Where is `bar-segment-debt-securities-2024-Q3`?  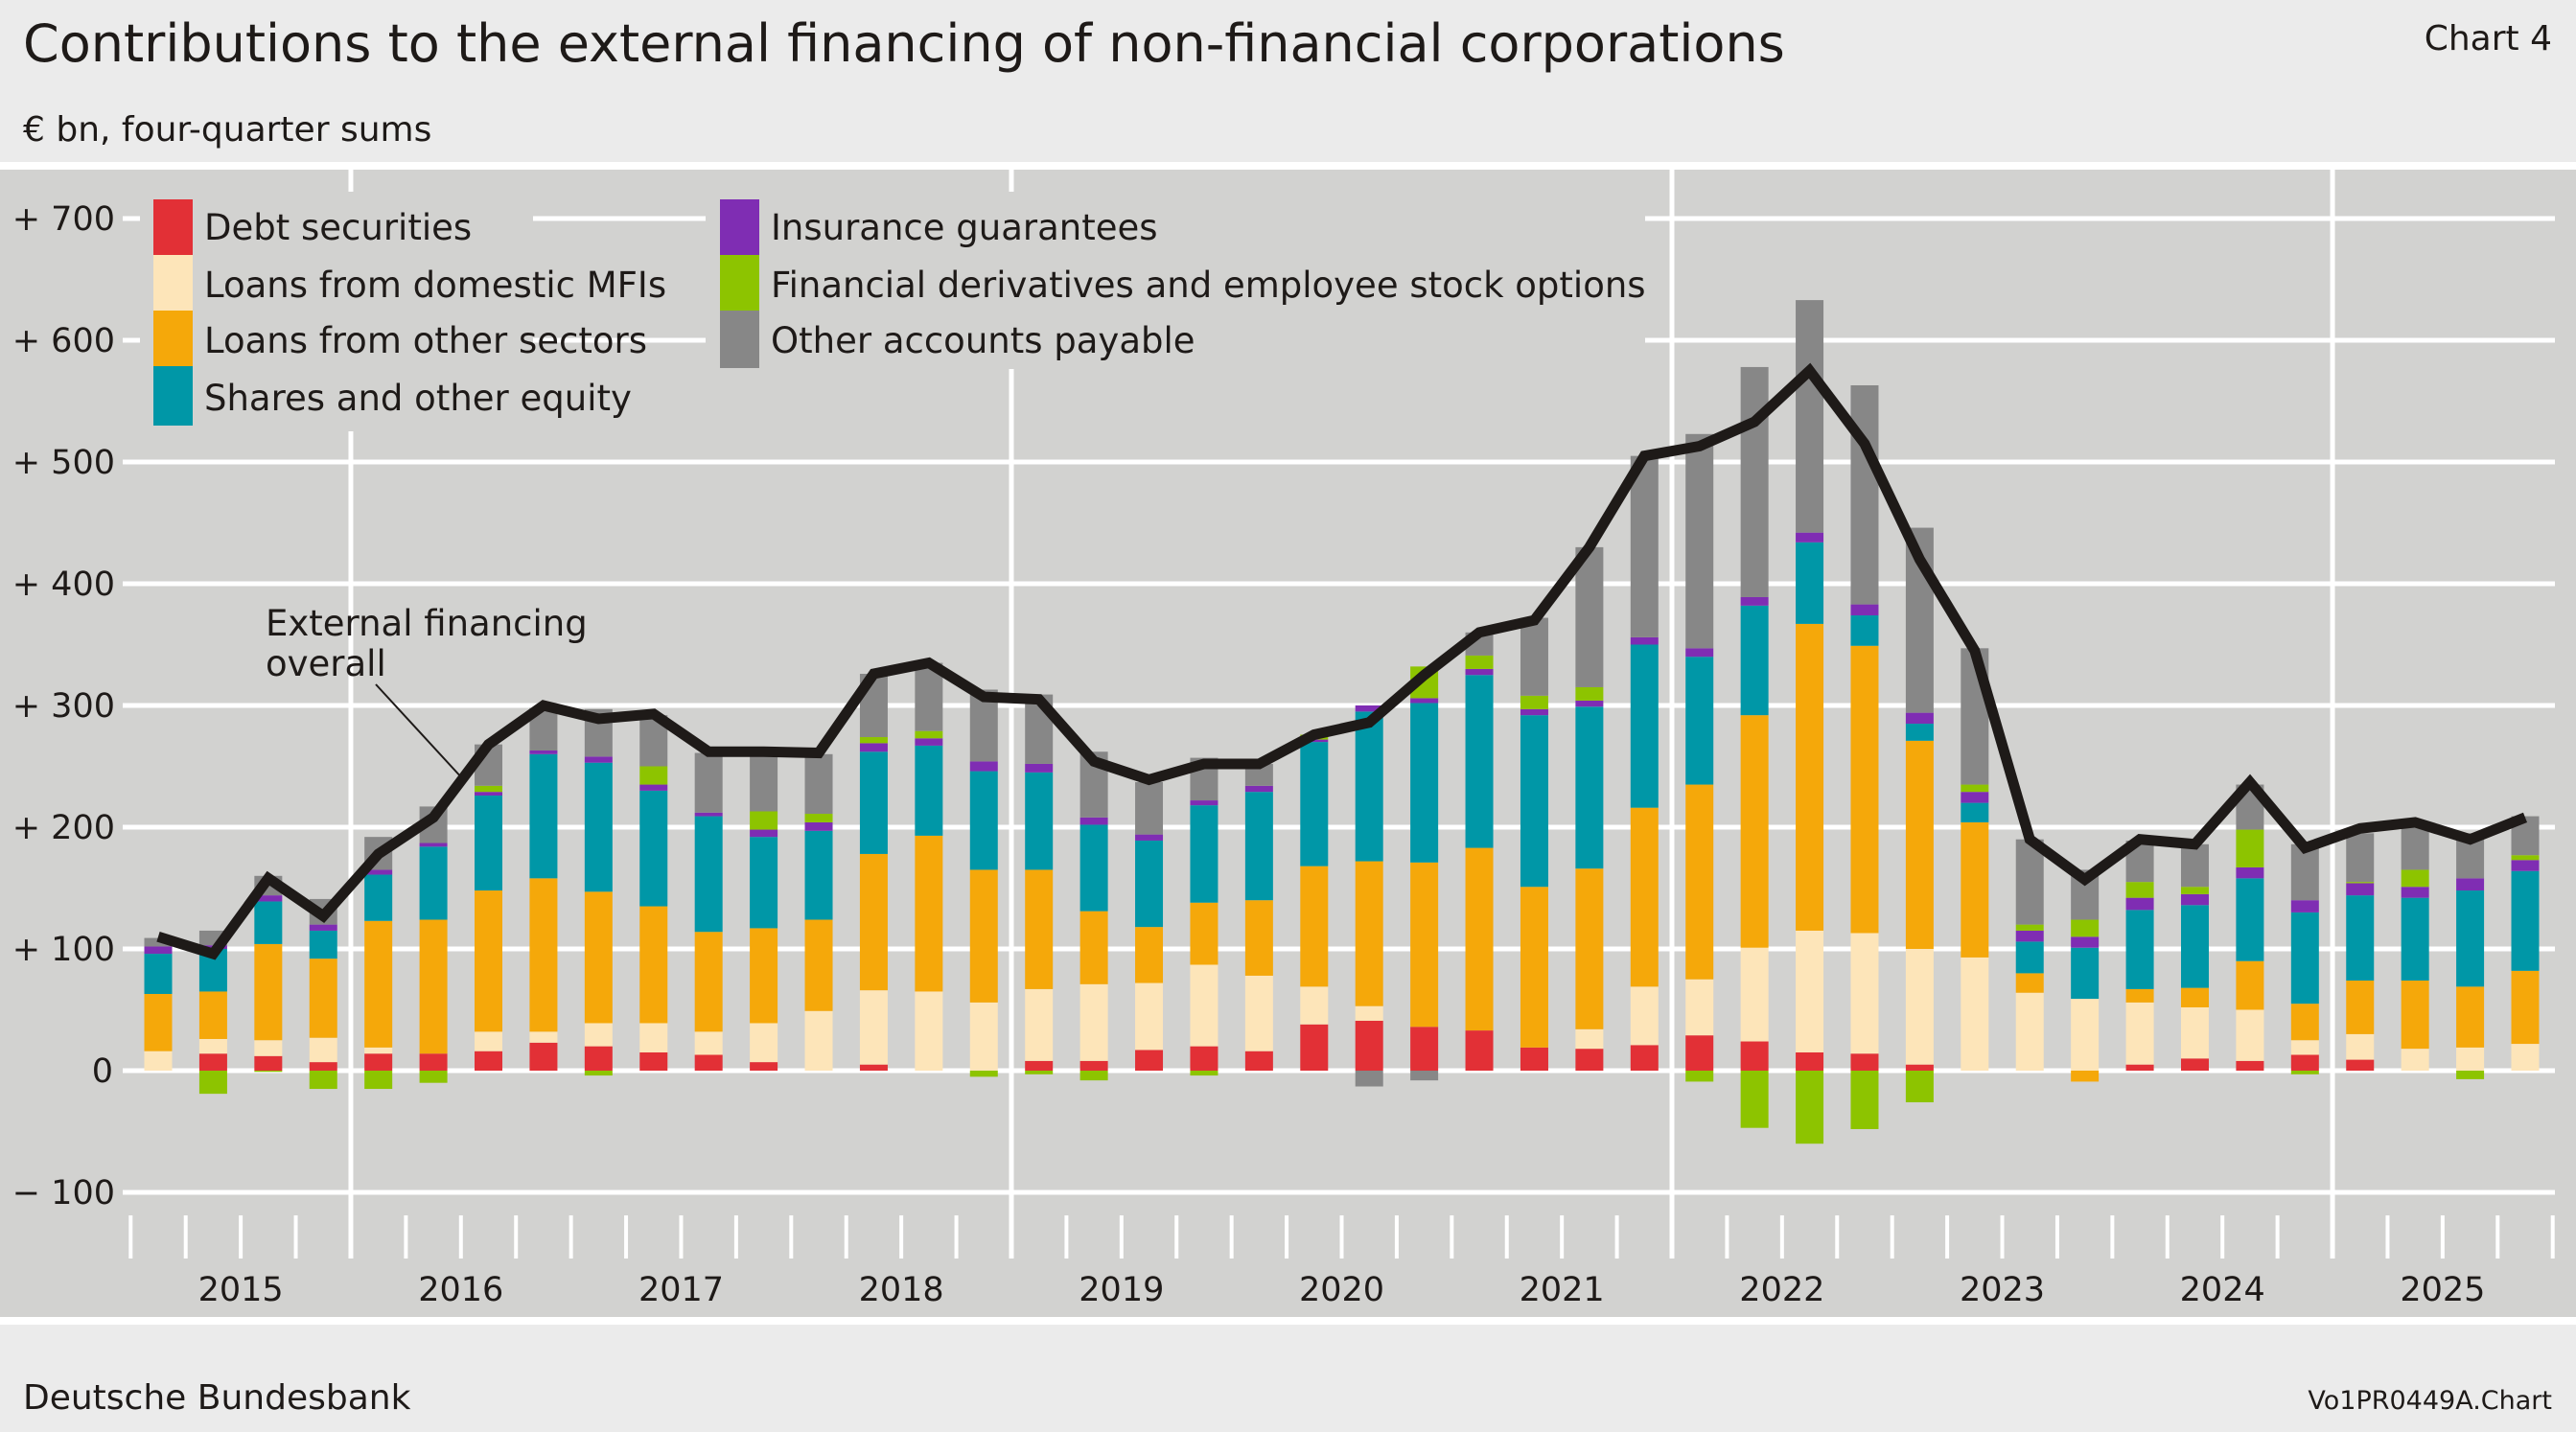
bar-segment-debt-securities-2024-Q3 is located at coordinates (2250, 1065).